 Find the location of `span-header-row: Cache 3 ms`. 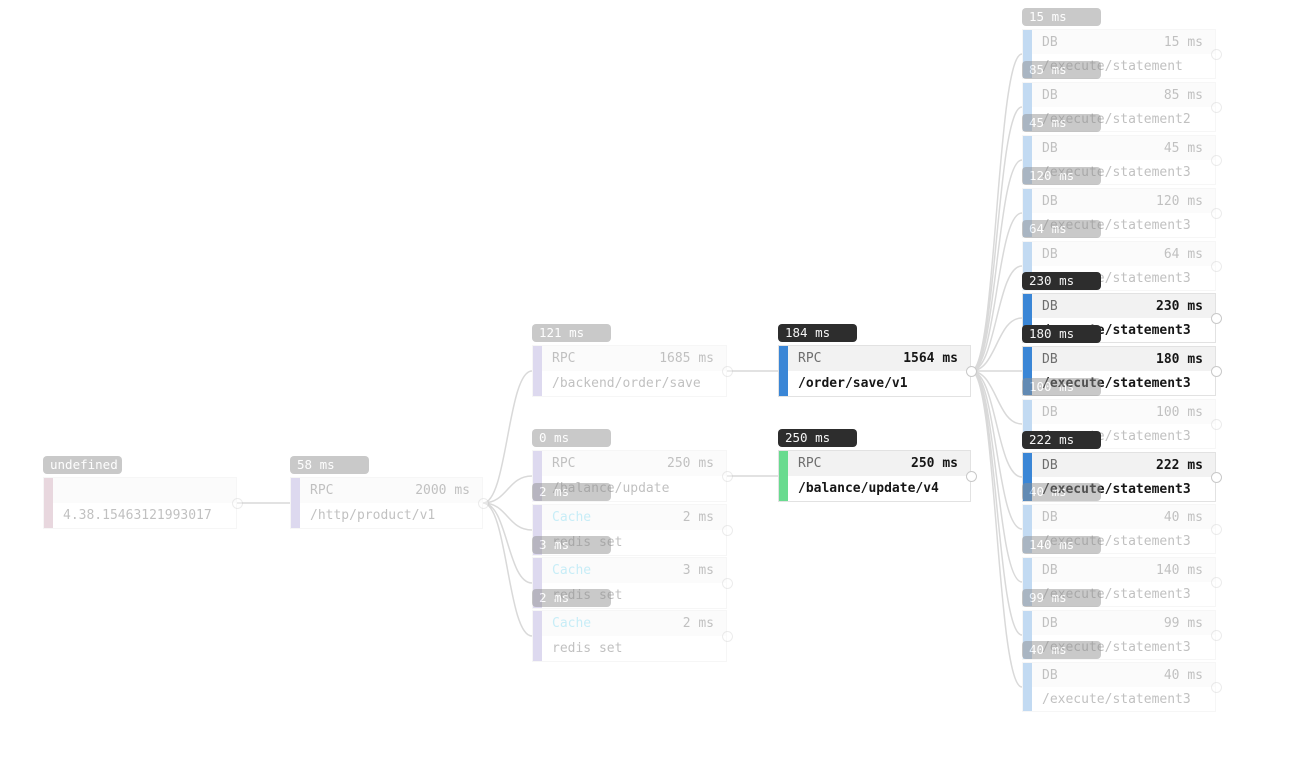

span-header-row: Cache 3 ms is located at coordinates (634, 570).